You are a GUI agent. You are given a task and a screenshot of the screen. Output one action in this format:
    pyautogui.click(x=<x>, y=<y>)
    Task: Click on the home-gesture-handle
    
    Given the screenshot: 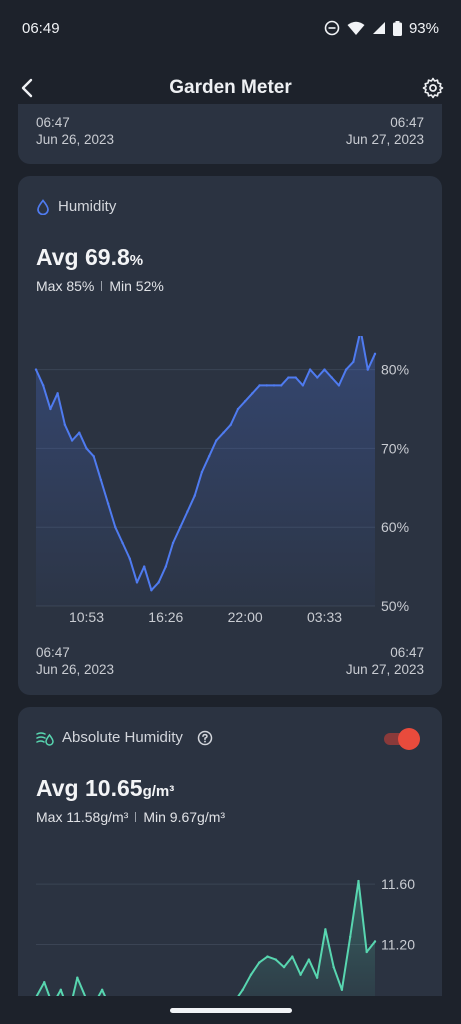 What is the action you would take?
    pyautogui.click(x=231, y=1010)
    